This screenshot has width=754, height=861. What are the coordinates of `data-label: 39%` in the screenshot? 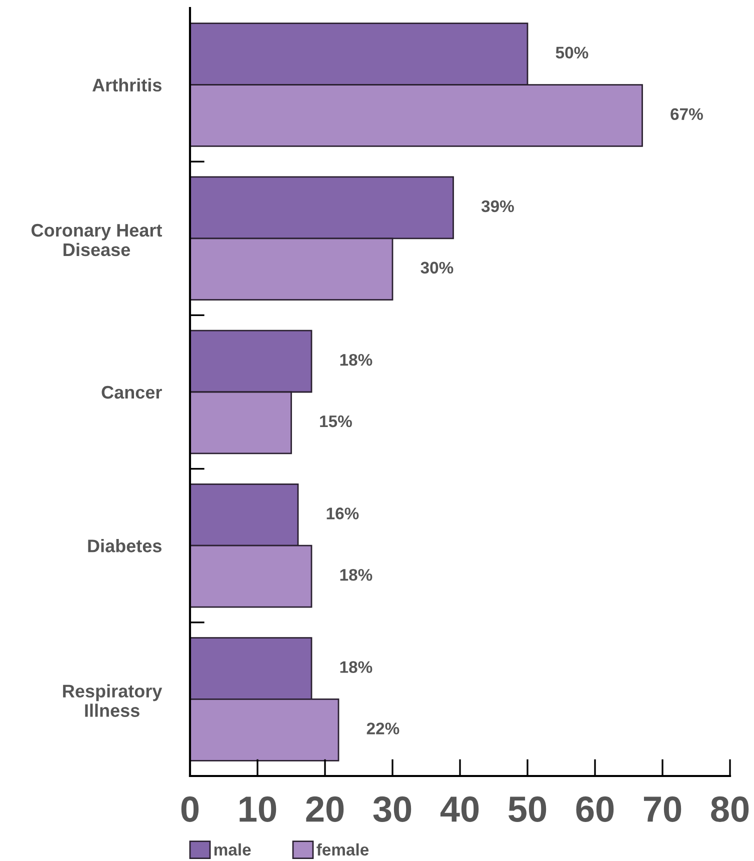 It's located at (497, 206).